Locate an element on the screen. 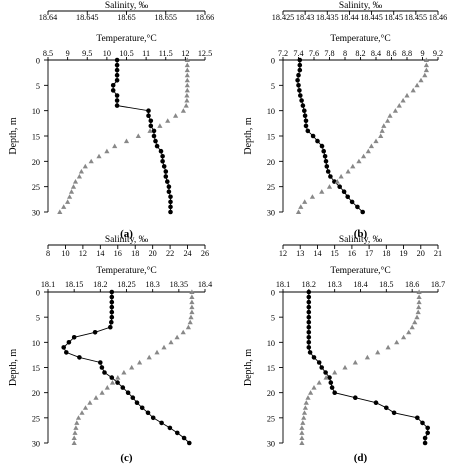  panel-label: (b) is located at coordinates (361, 234).